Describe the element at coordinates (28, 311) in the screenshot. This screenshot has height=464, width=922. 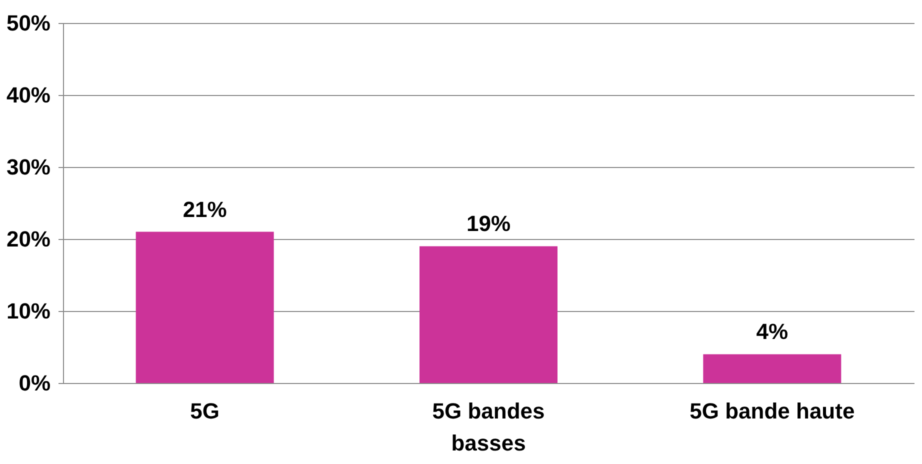
I see `y-tick-label: 10%` at that location.